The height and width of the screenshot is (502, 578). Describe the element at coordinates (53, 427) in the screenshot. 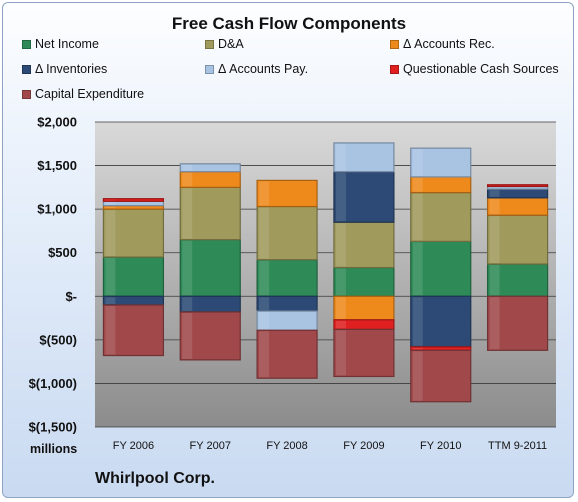

I see `y-tick-label: $(1,500)` at that location.